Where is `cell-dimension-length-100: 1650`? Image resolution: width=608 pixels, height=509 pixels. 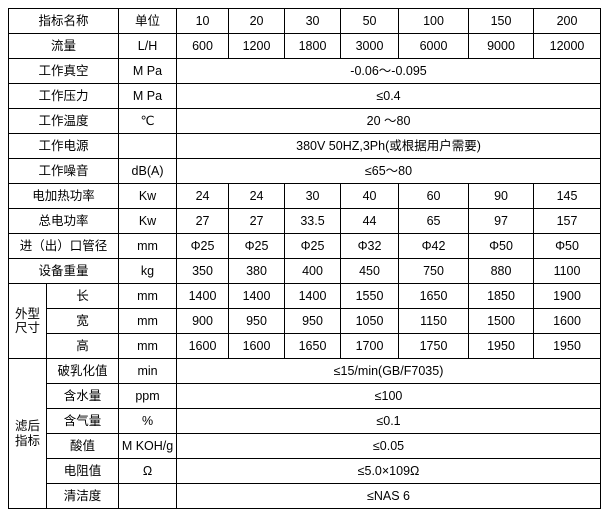
cell-dimension-length-100: 1650 is located at coordinates (434, 296).